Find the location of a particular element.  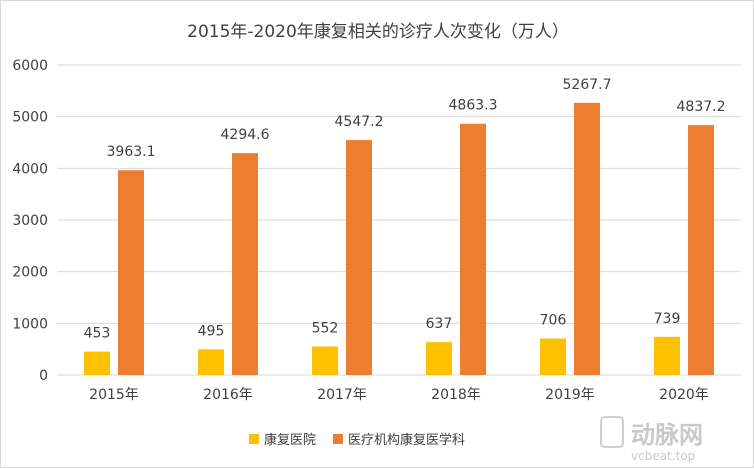

data-label: 3963.1 is located at coordinates (131, 152).